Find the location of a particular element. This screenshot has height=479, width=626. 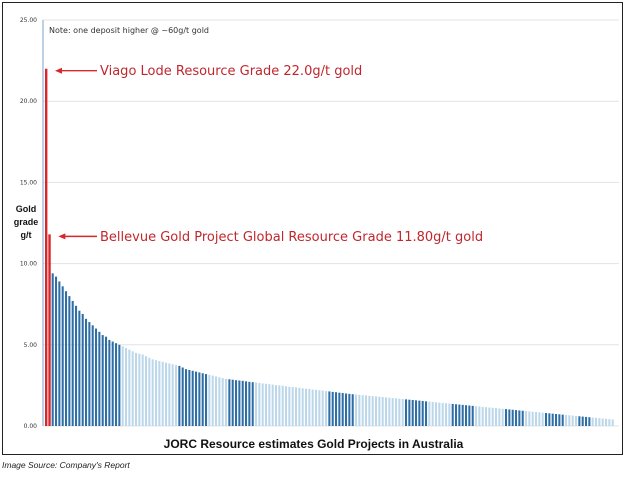

y-tick-label: 5.00 is located at coordinates (31, 345).